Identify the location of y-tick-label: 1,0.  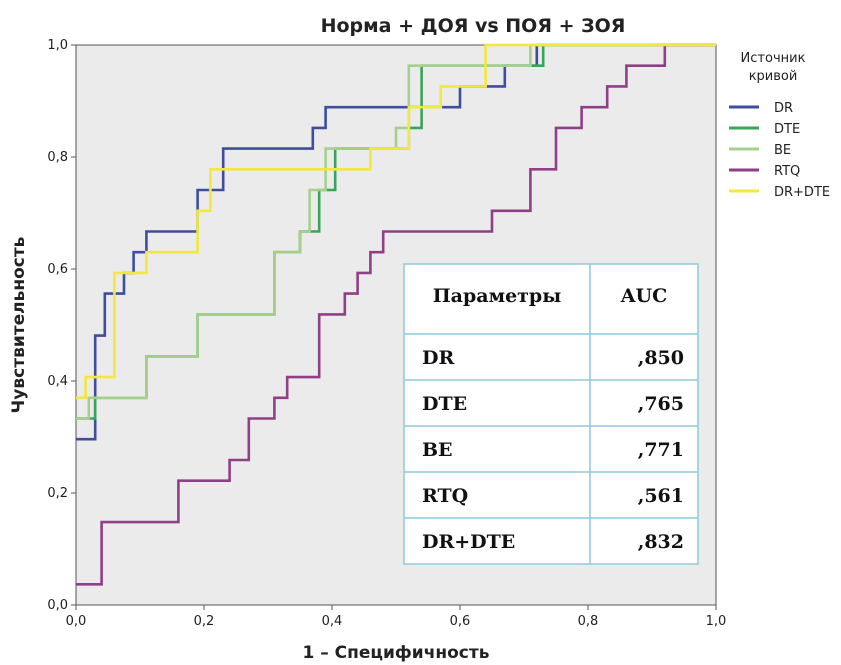
(57, 45).